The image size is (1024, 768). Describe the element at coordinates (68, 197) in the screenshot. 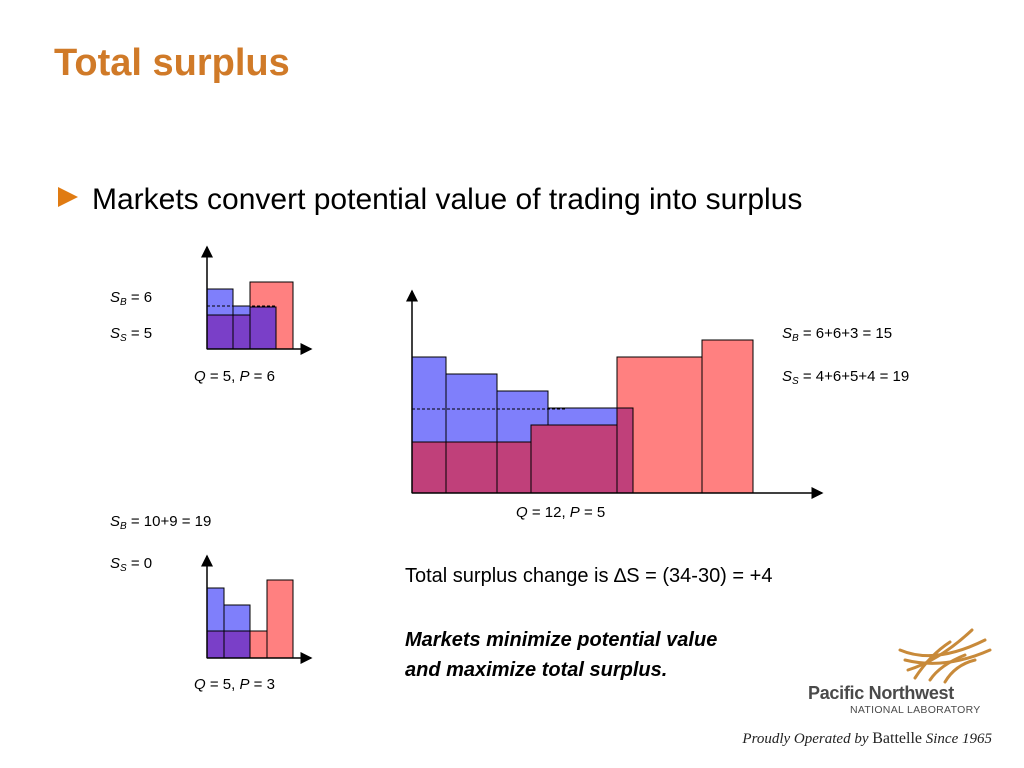

I see `bullet-arrow-icon` at that location.